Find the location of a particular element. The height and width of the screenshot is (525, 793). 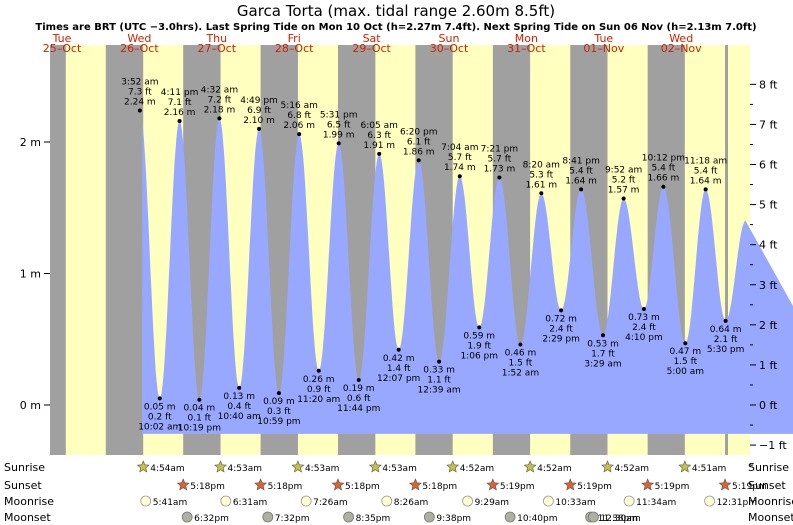

tide-label: 9:52 am is located at coordinates (623, 171).